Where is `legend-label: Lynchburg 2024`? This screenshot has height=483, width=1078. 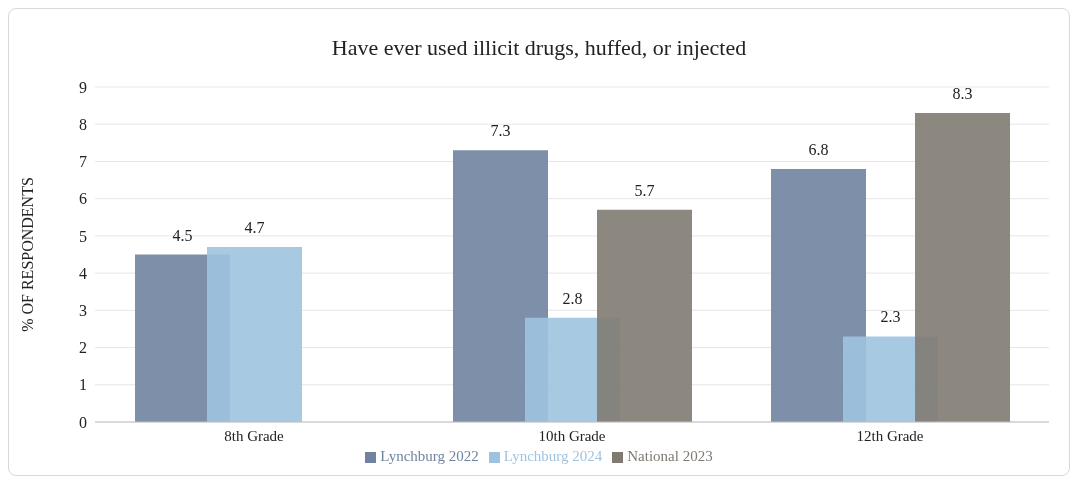 legend-label: Lynchburg 2024 is located at coordinates (553, 456).